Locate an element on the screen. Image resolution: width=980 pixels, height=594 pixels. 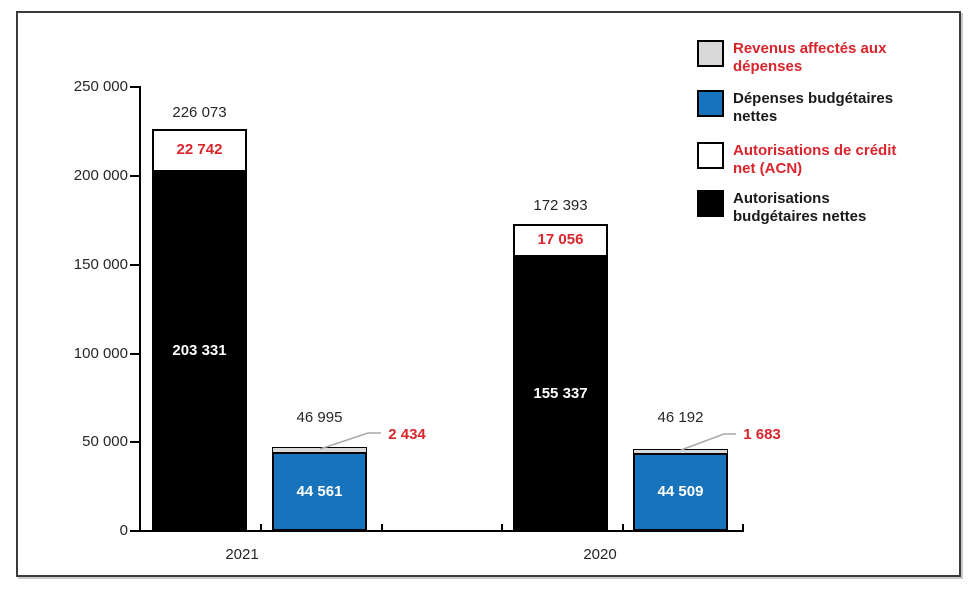
legend-label-line: net (ACN) is located at coordinates (768, 168).